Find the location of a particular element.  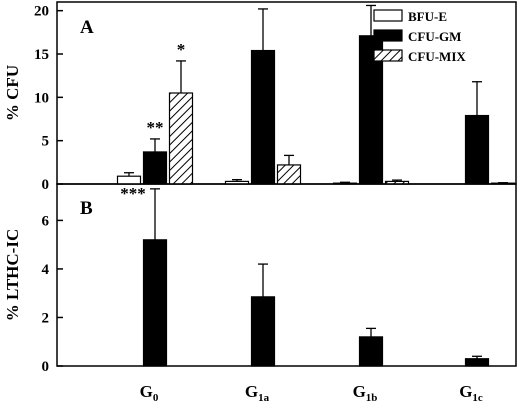

legend-swatch-cfu-mix is located at coordinates (388, 55).